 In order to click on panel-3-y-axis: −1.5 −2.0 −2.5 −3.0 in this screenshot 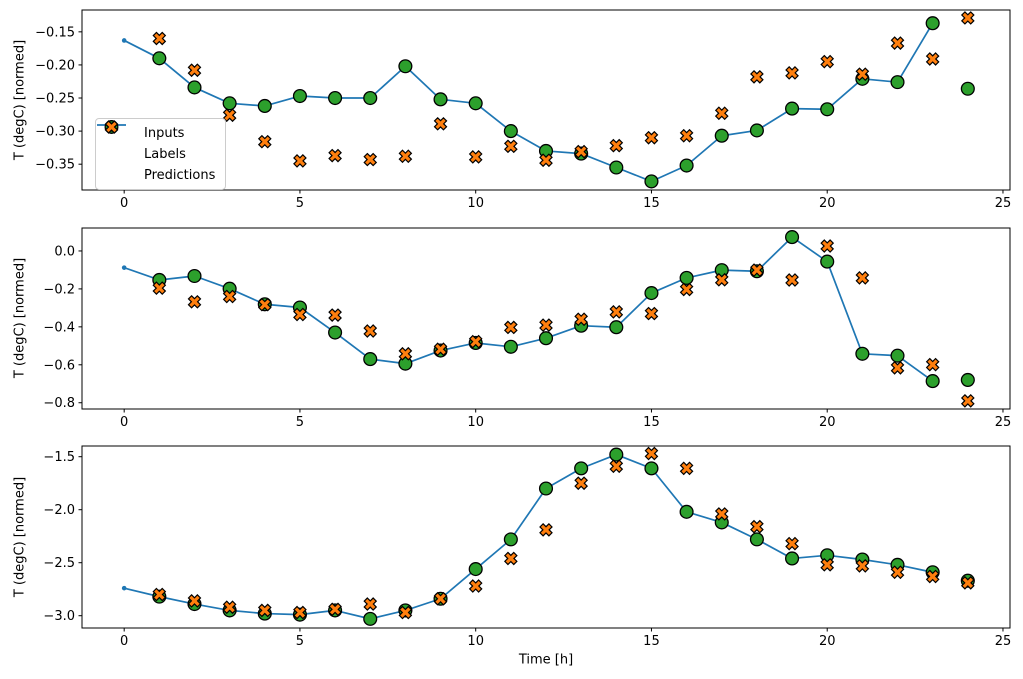, I will do `click(62, 537)`.